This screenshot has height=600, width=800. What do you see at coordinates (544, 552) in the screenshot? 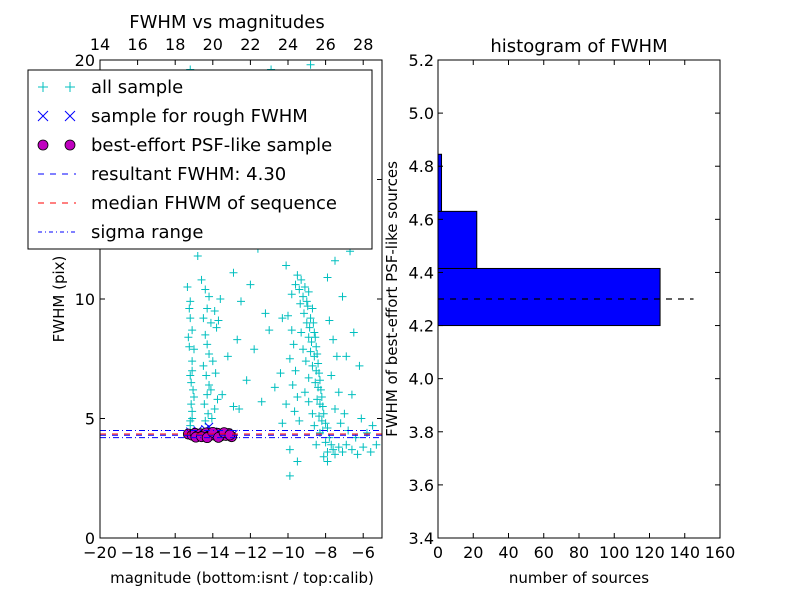
I see `histogram-x-tick-label: 60` at bounding box center [544, 552].